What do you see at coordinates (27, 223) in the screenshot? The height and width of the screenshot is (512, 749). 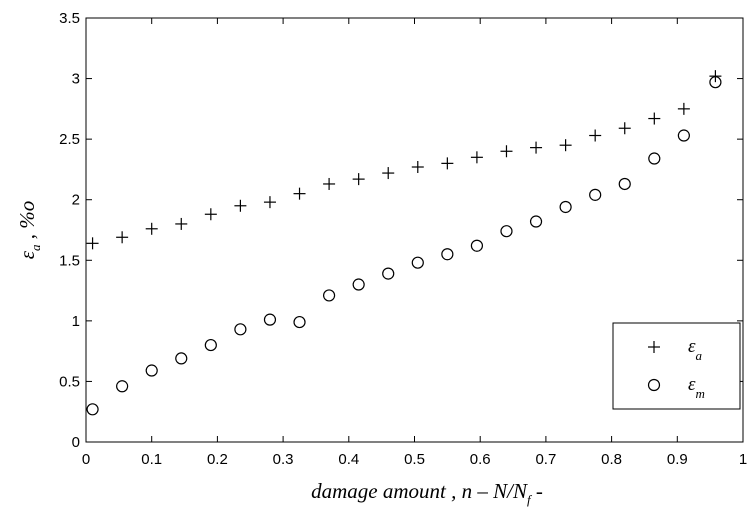 I see `y-axis-title-tail: , %o` at bounding box center [27, 223].